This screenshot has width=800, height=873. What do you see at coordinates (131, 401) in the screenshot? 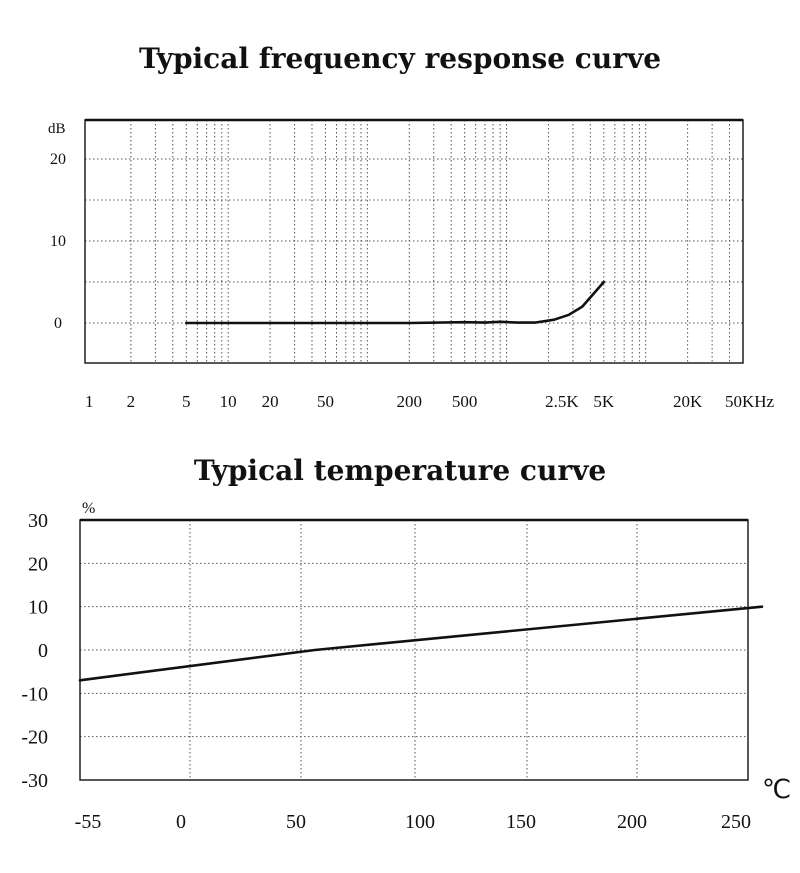
I see `frequency-x-tick-label: 2` at bounding box center [131, 401].